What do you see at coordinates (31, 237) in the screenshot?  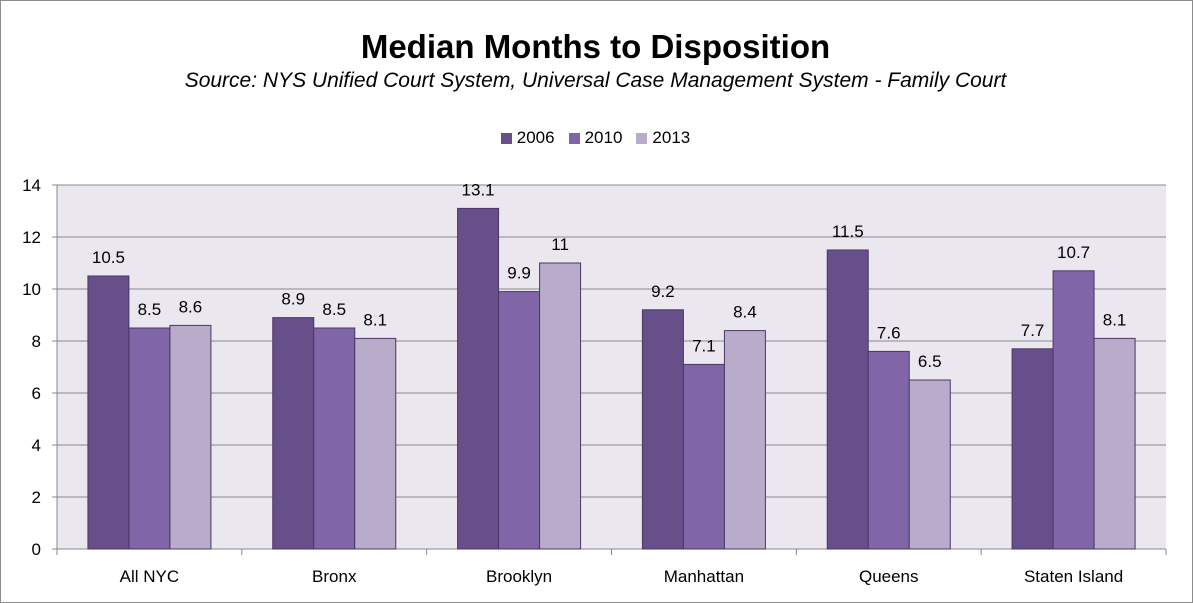 I see `y-tick-label: 12` at bounding box center [31, 237].